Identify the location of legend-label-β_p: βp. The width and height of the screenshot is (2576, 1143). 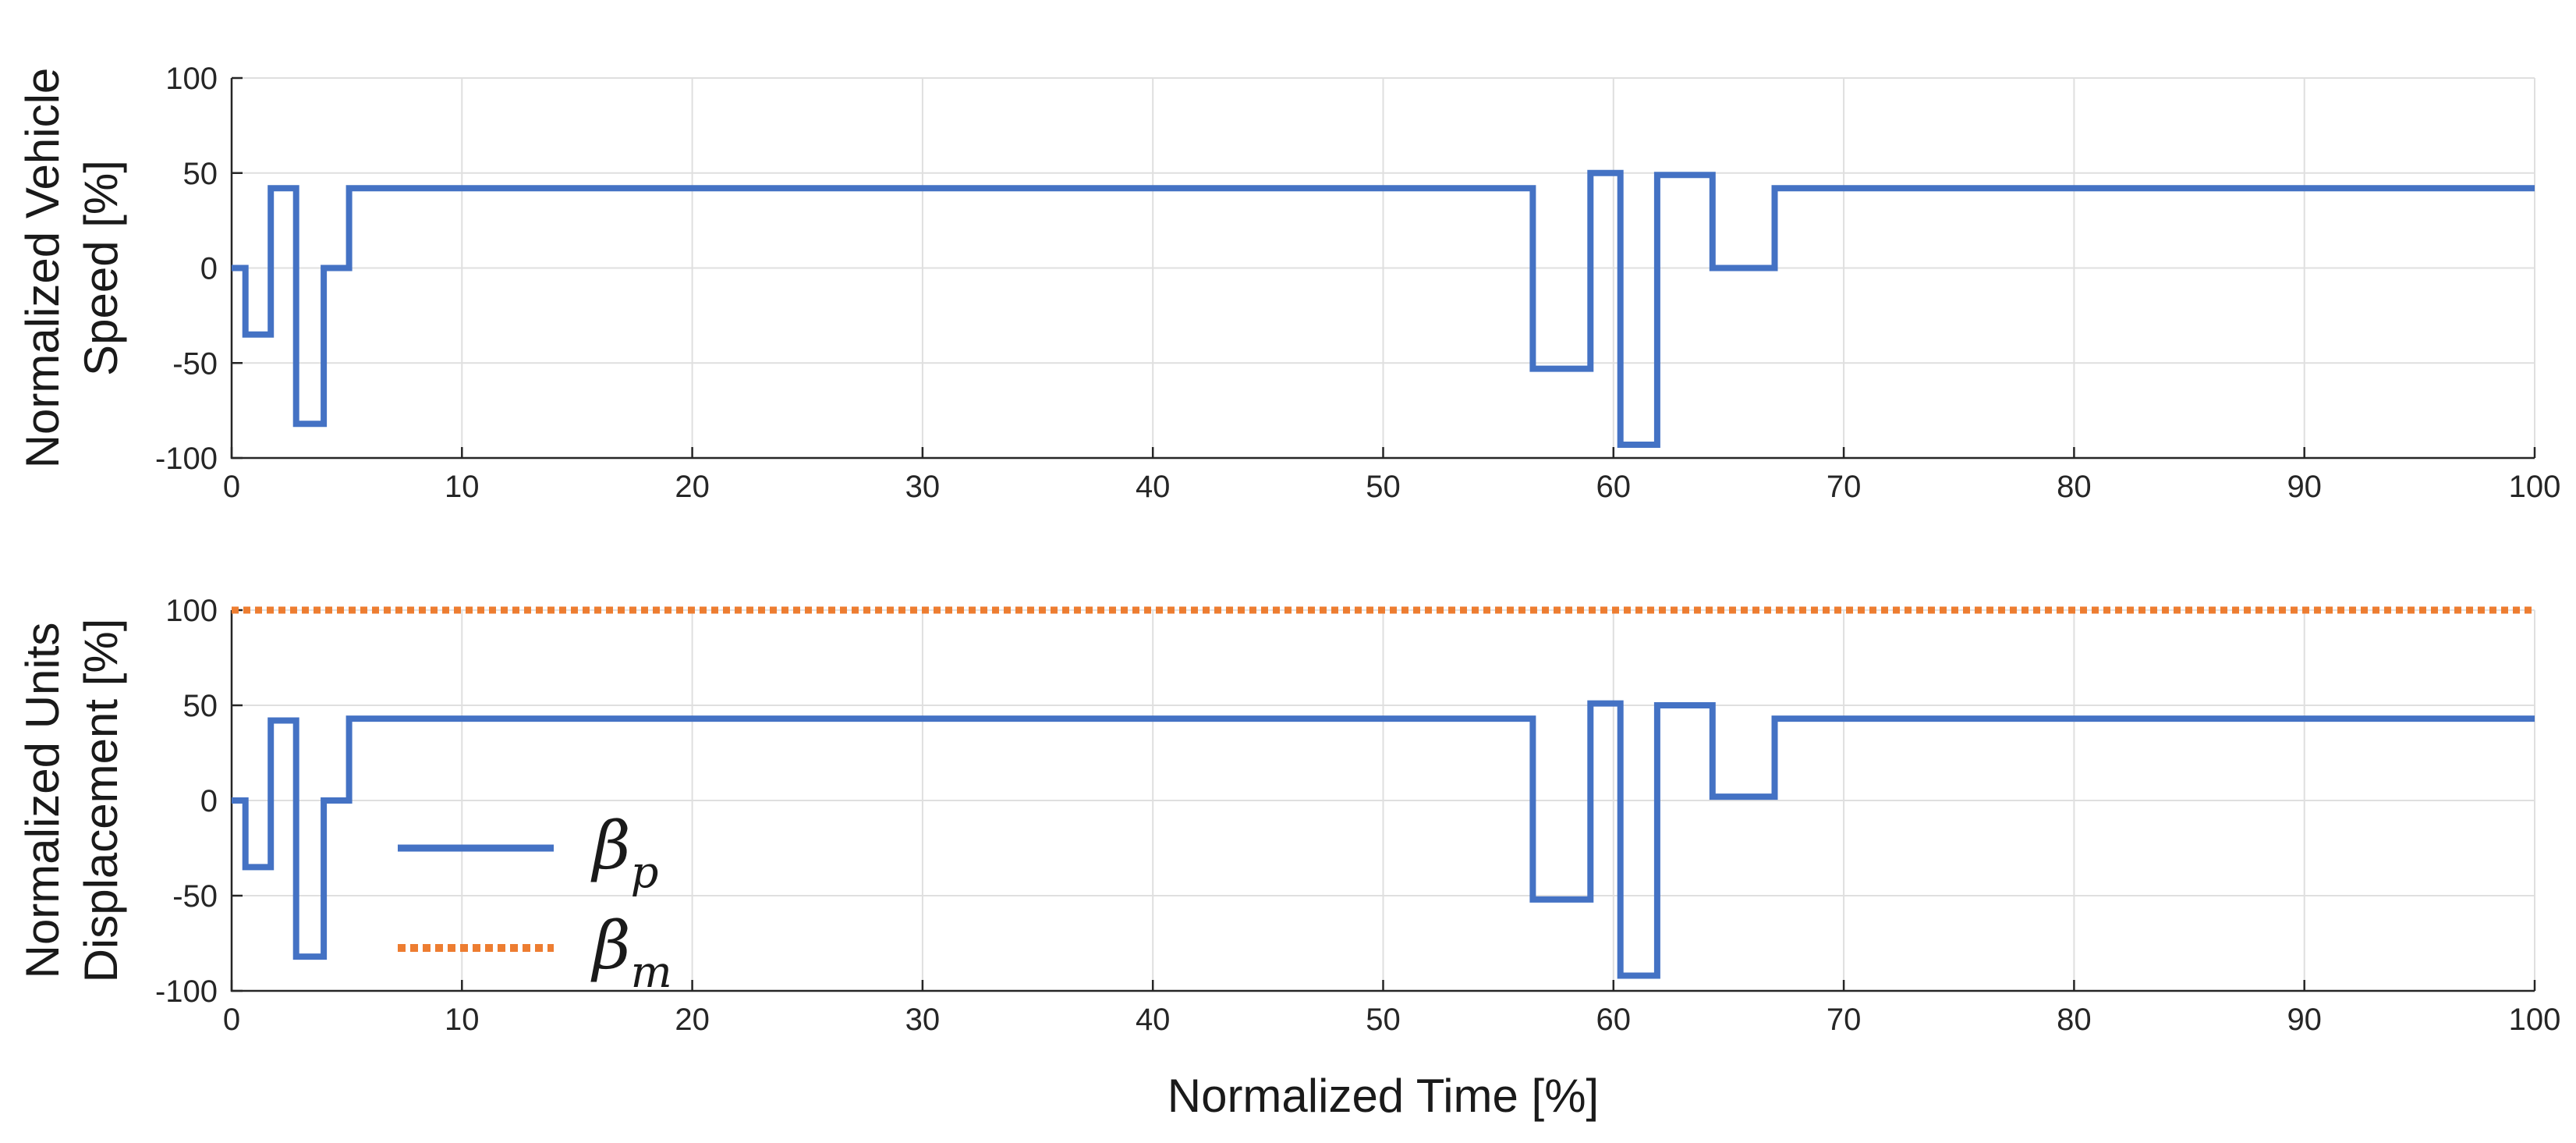
(624, 853).